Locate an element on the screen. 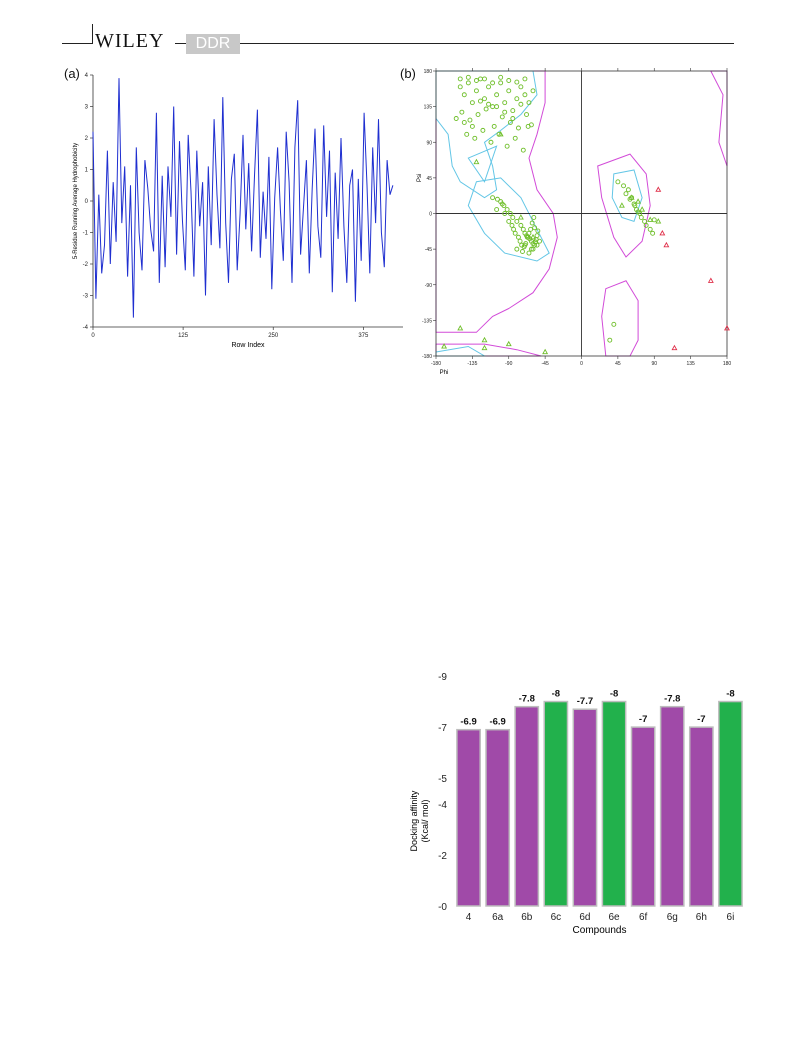 Image resolution: width=793 pixels, height=1043 pixels. bar-6c is located at coordinates (556, 803).